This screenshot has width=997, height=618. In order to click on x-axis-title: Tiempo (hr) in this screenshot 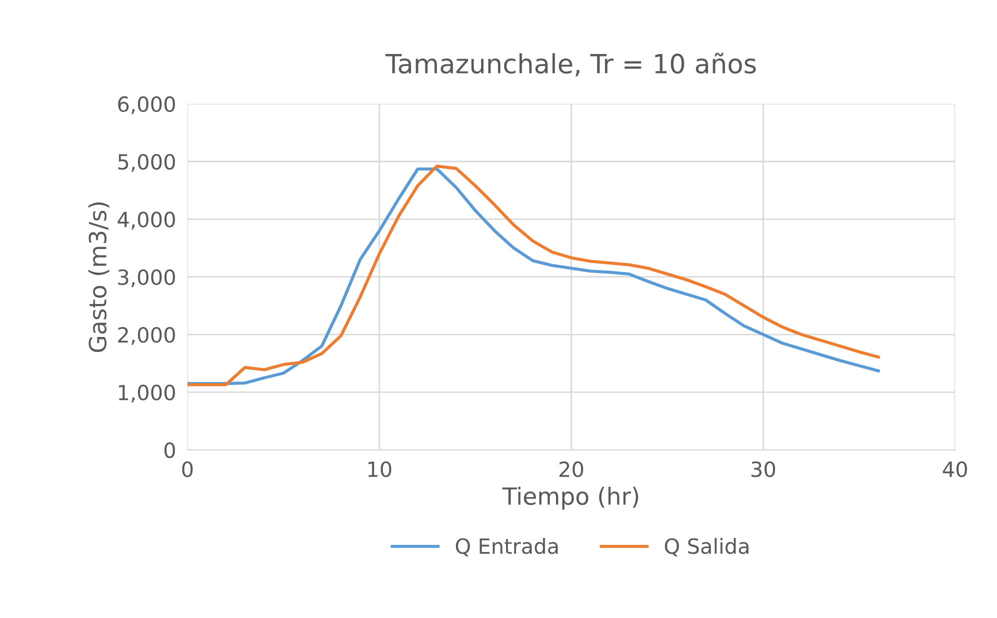, I will do `click(570, 498)`.